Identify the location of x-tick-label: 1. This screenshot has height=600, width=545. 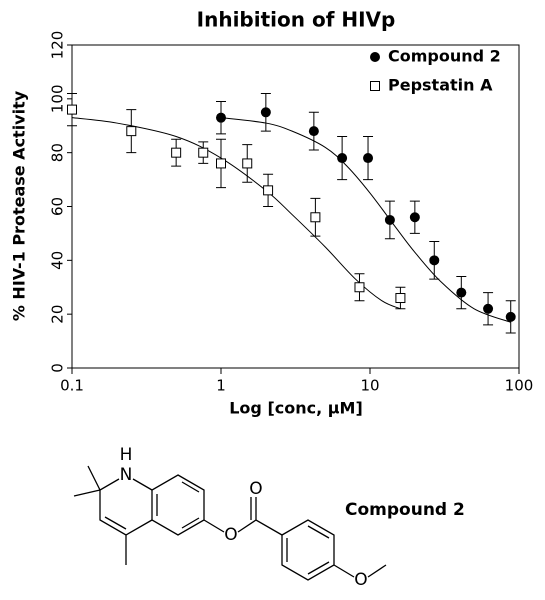
(221, 386).